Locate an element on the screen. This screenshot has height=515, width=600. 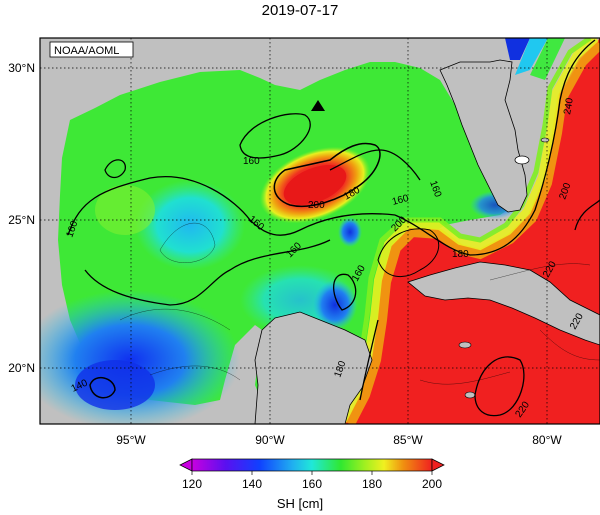
lat-tick-label: 30°N is located at coordinates (21, 68).